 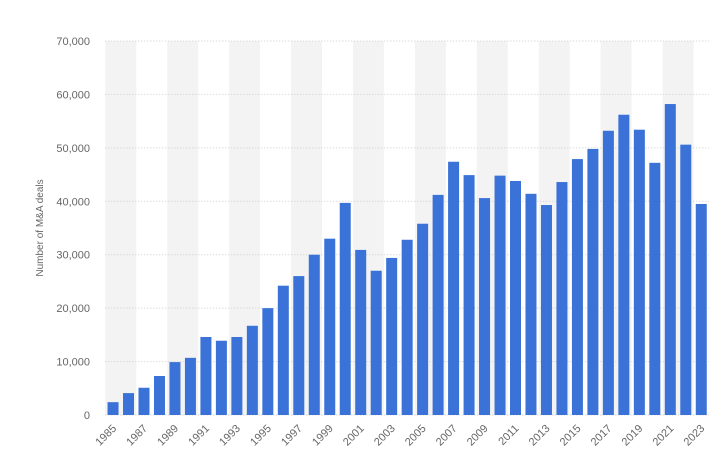 What do you see at coordinates (695, 436) in the screenshot?
I see `x-tick-label: 2023` at bounding box center [695, 436].